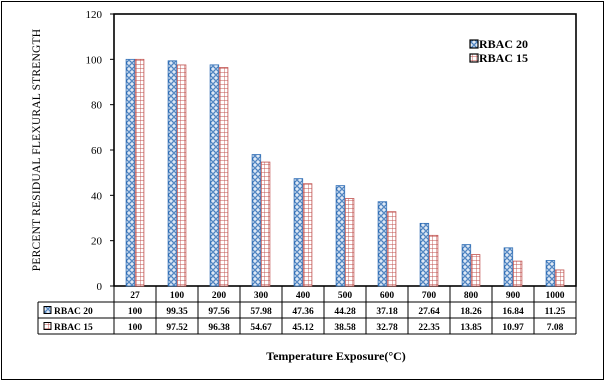 The width and height of the screenshot is (609, 383). Describe the element at coordinates (503, 44) in the screenshot. I see `legend-label: RBAC 20` at that location.